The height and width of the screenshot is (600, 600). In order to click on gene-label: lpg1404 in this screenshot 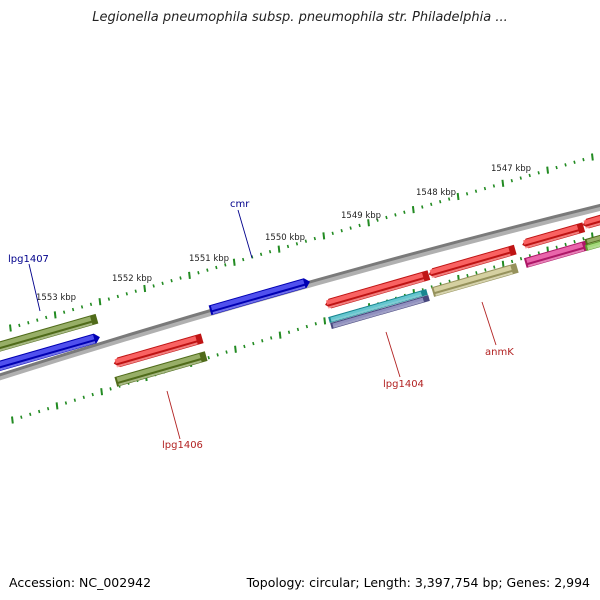, I will do `click(403, 384)`.